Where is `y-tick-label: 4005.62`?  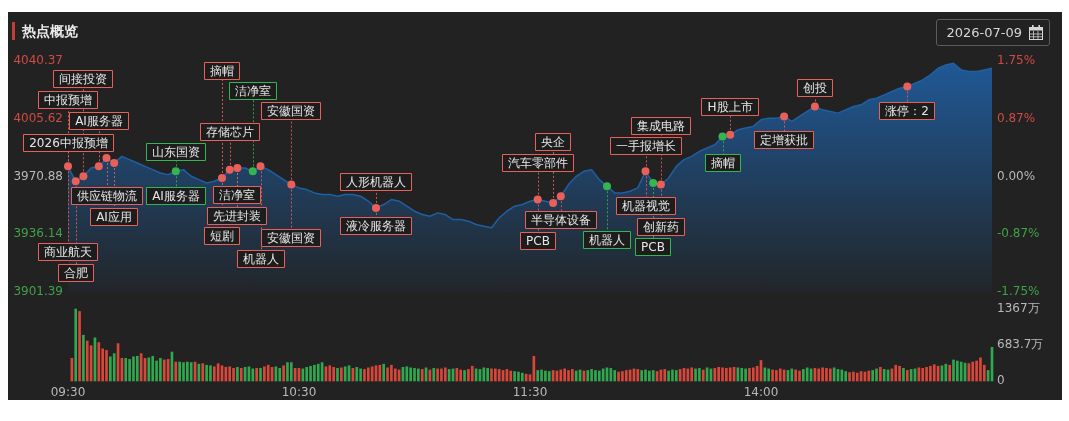
y-tick-label: 4005.62 is located at coordinates (38, 117).